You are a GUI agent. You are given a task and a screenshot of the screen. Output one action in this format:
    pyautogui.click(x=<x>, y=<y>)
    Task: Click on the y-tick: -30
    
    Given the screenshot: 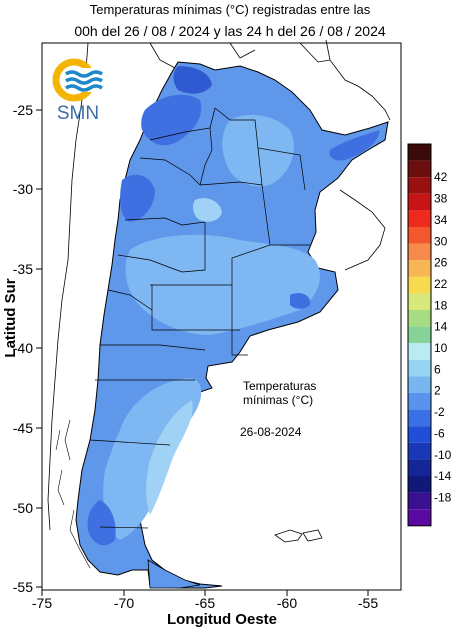 What is the action you would take?
    pyautogui.click(x=27, y=189)
    